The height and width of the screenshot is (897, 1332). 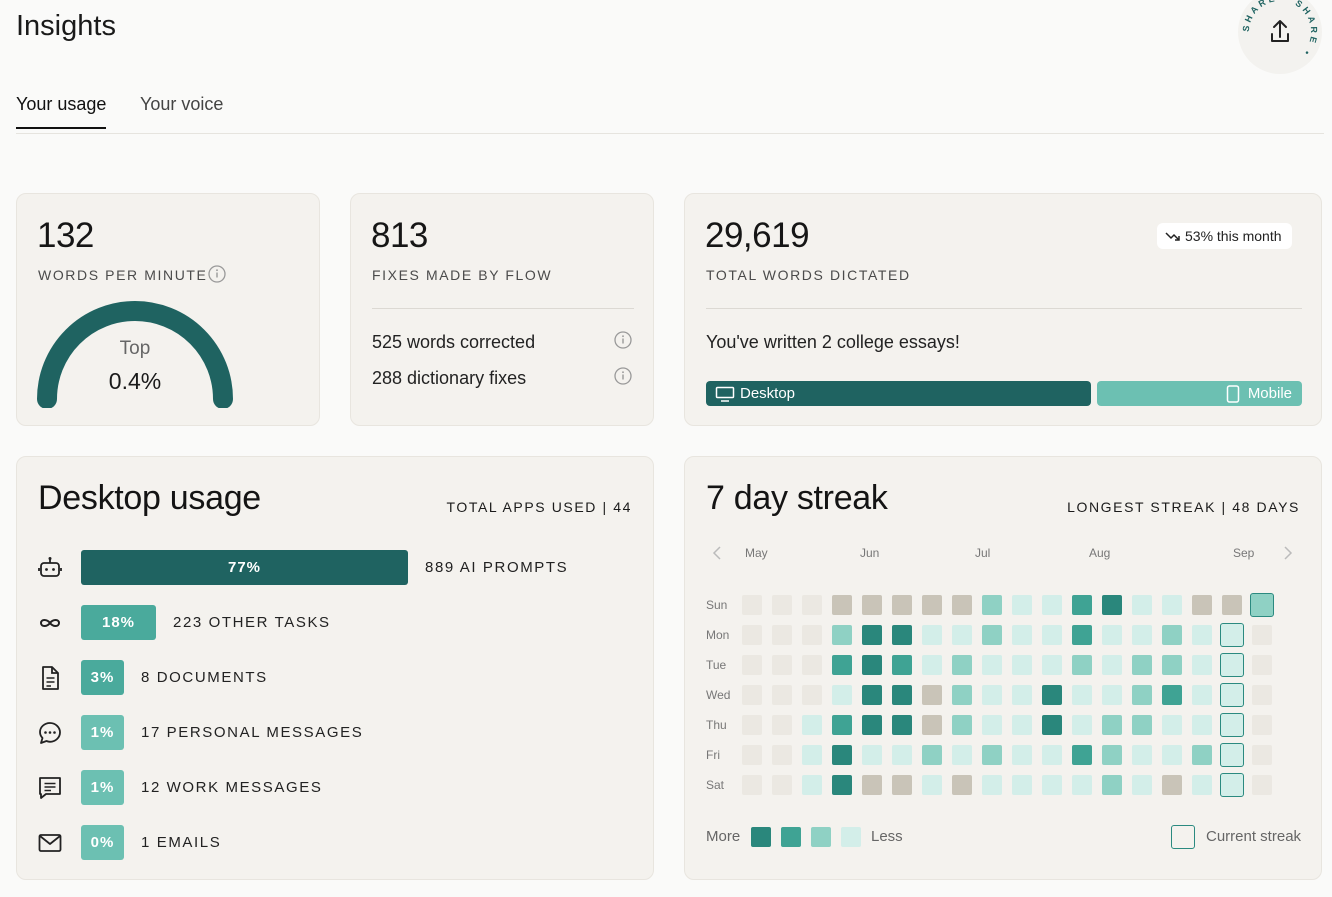 What do you see at coordinates (870, 553) in the screenshot?
I see `month-label: Jun` at bounding box center [870, 553].